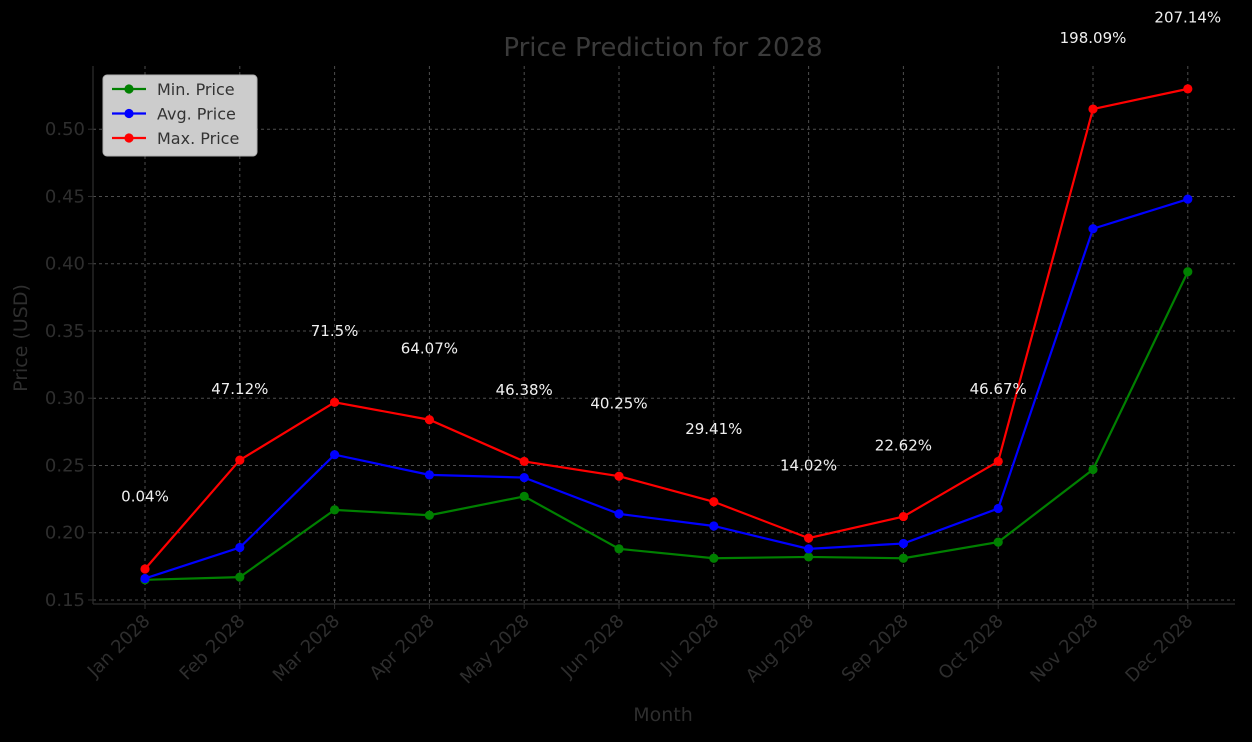 The height and width of the screenshot is (742, 1252). I want to click on annotation-label: 71.5%, so click(335, 331).